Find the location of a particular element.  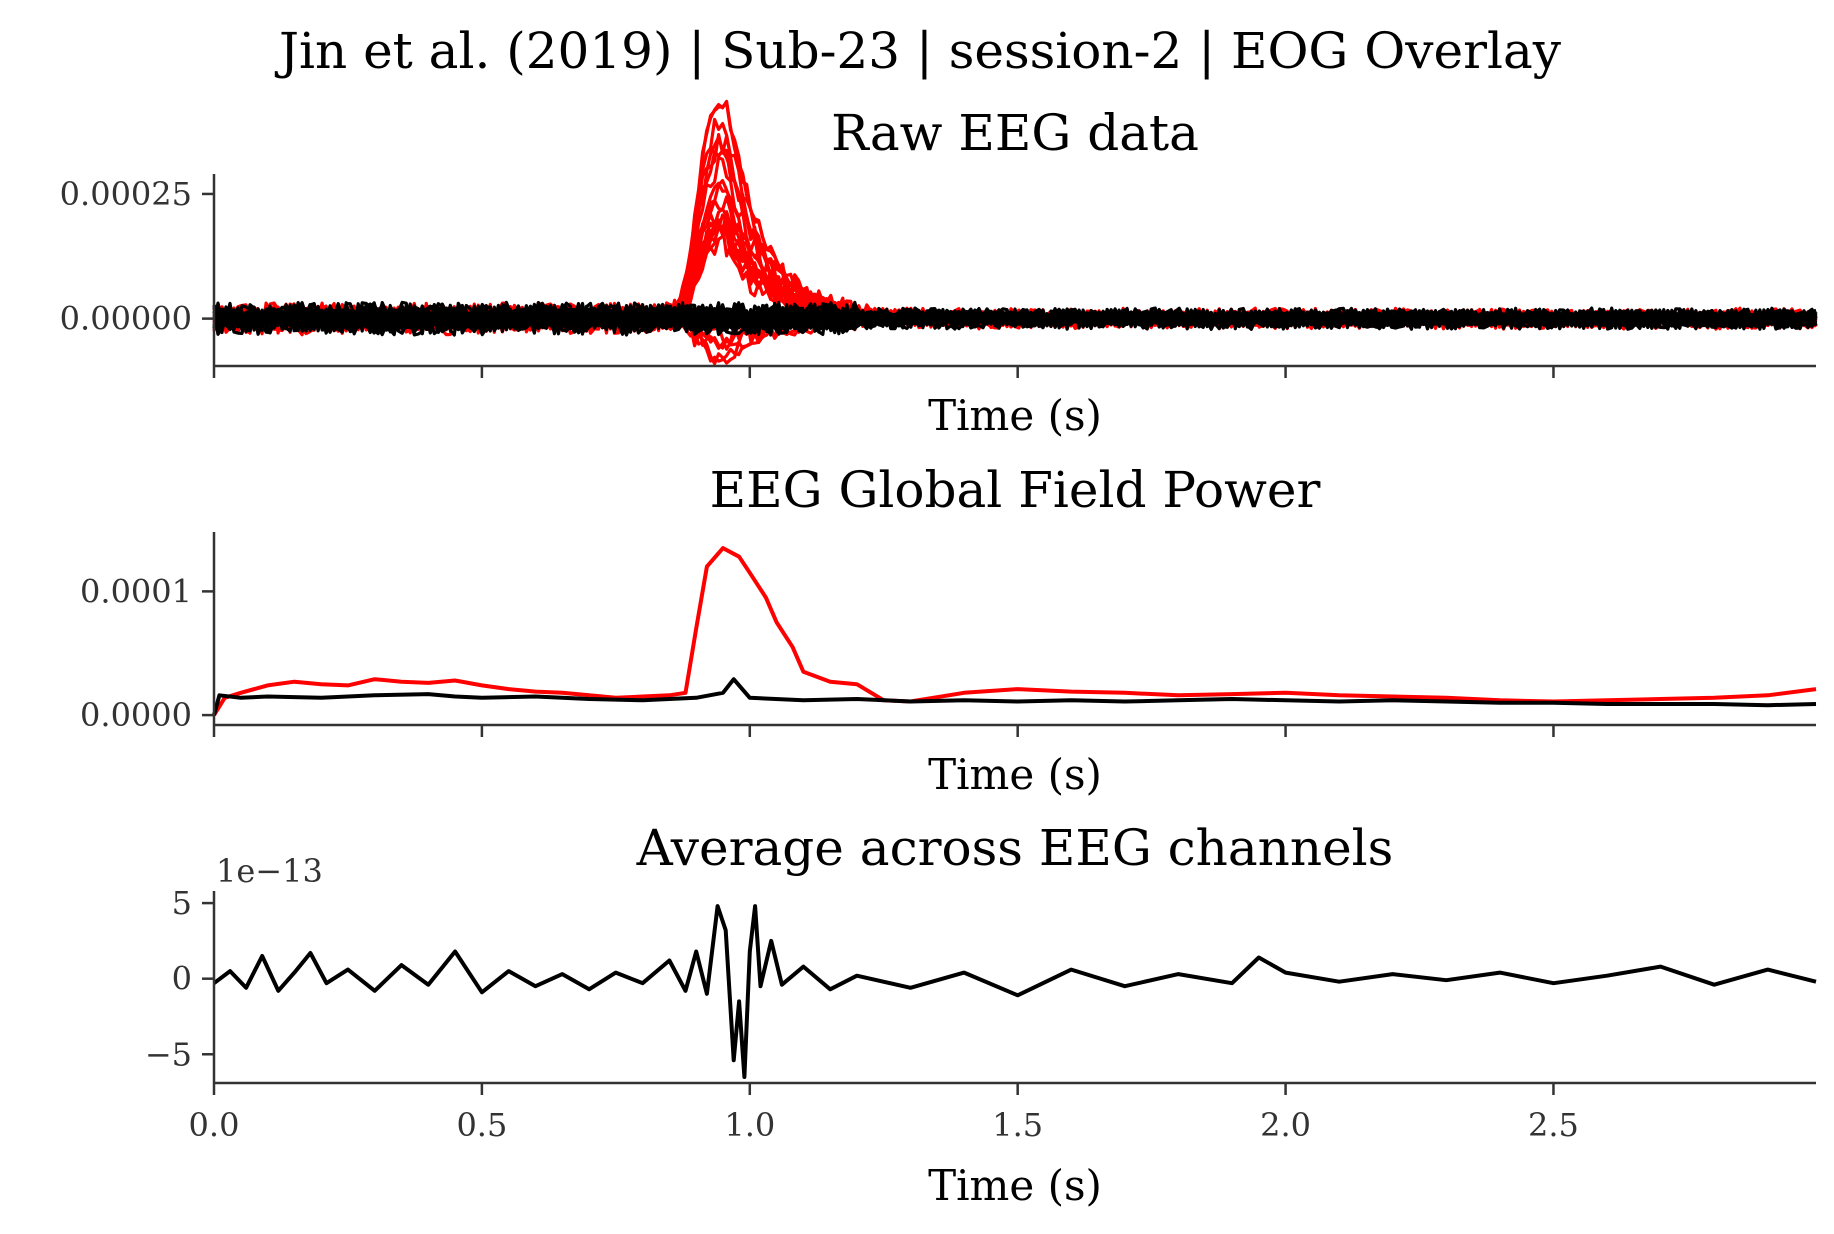

x-tick-label: 1.5 is located at coordinates (1017, 1125).